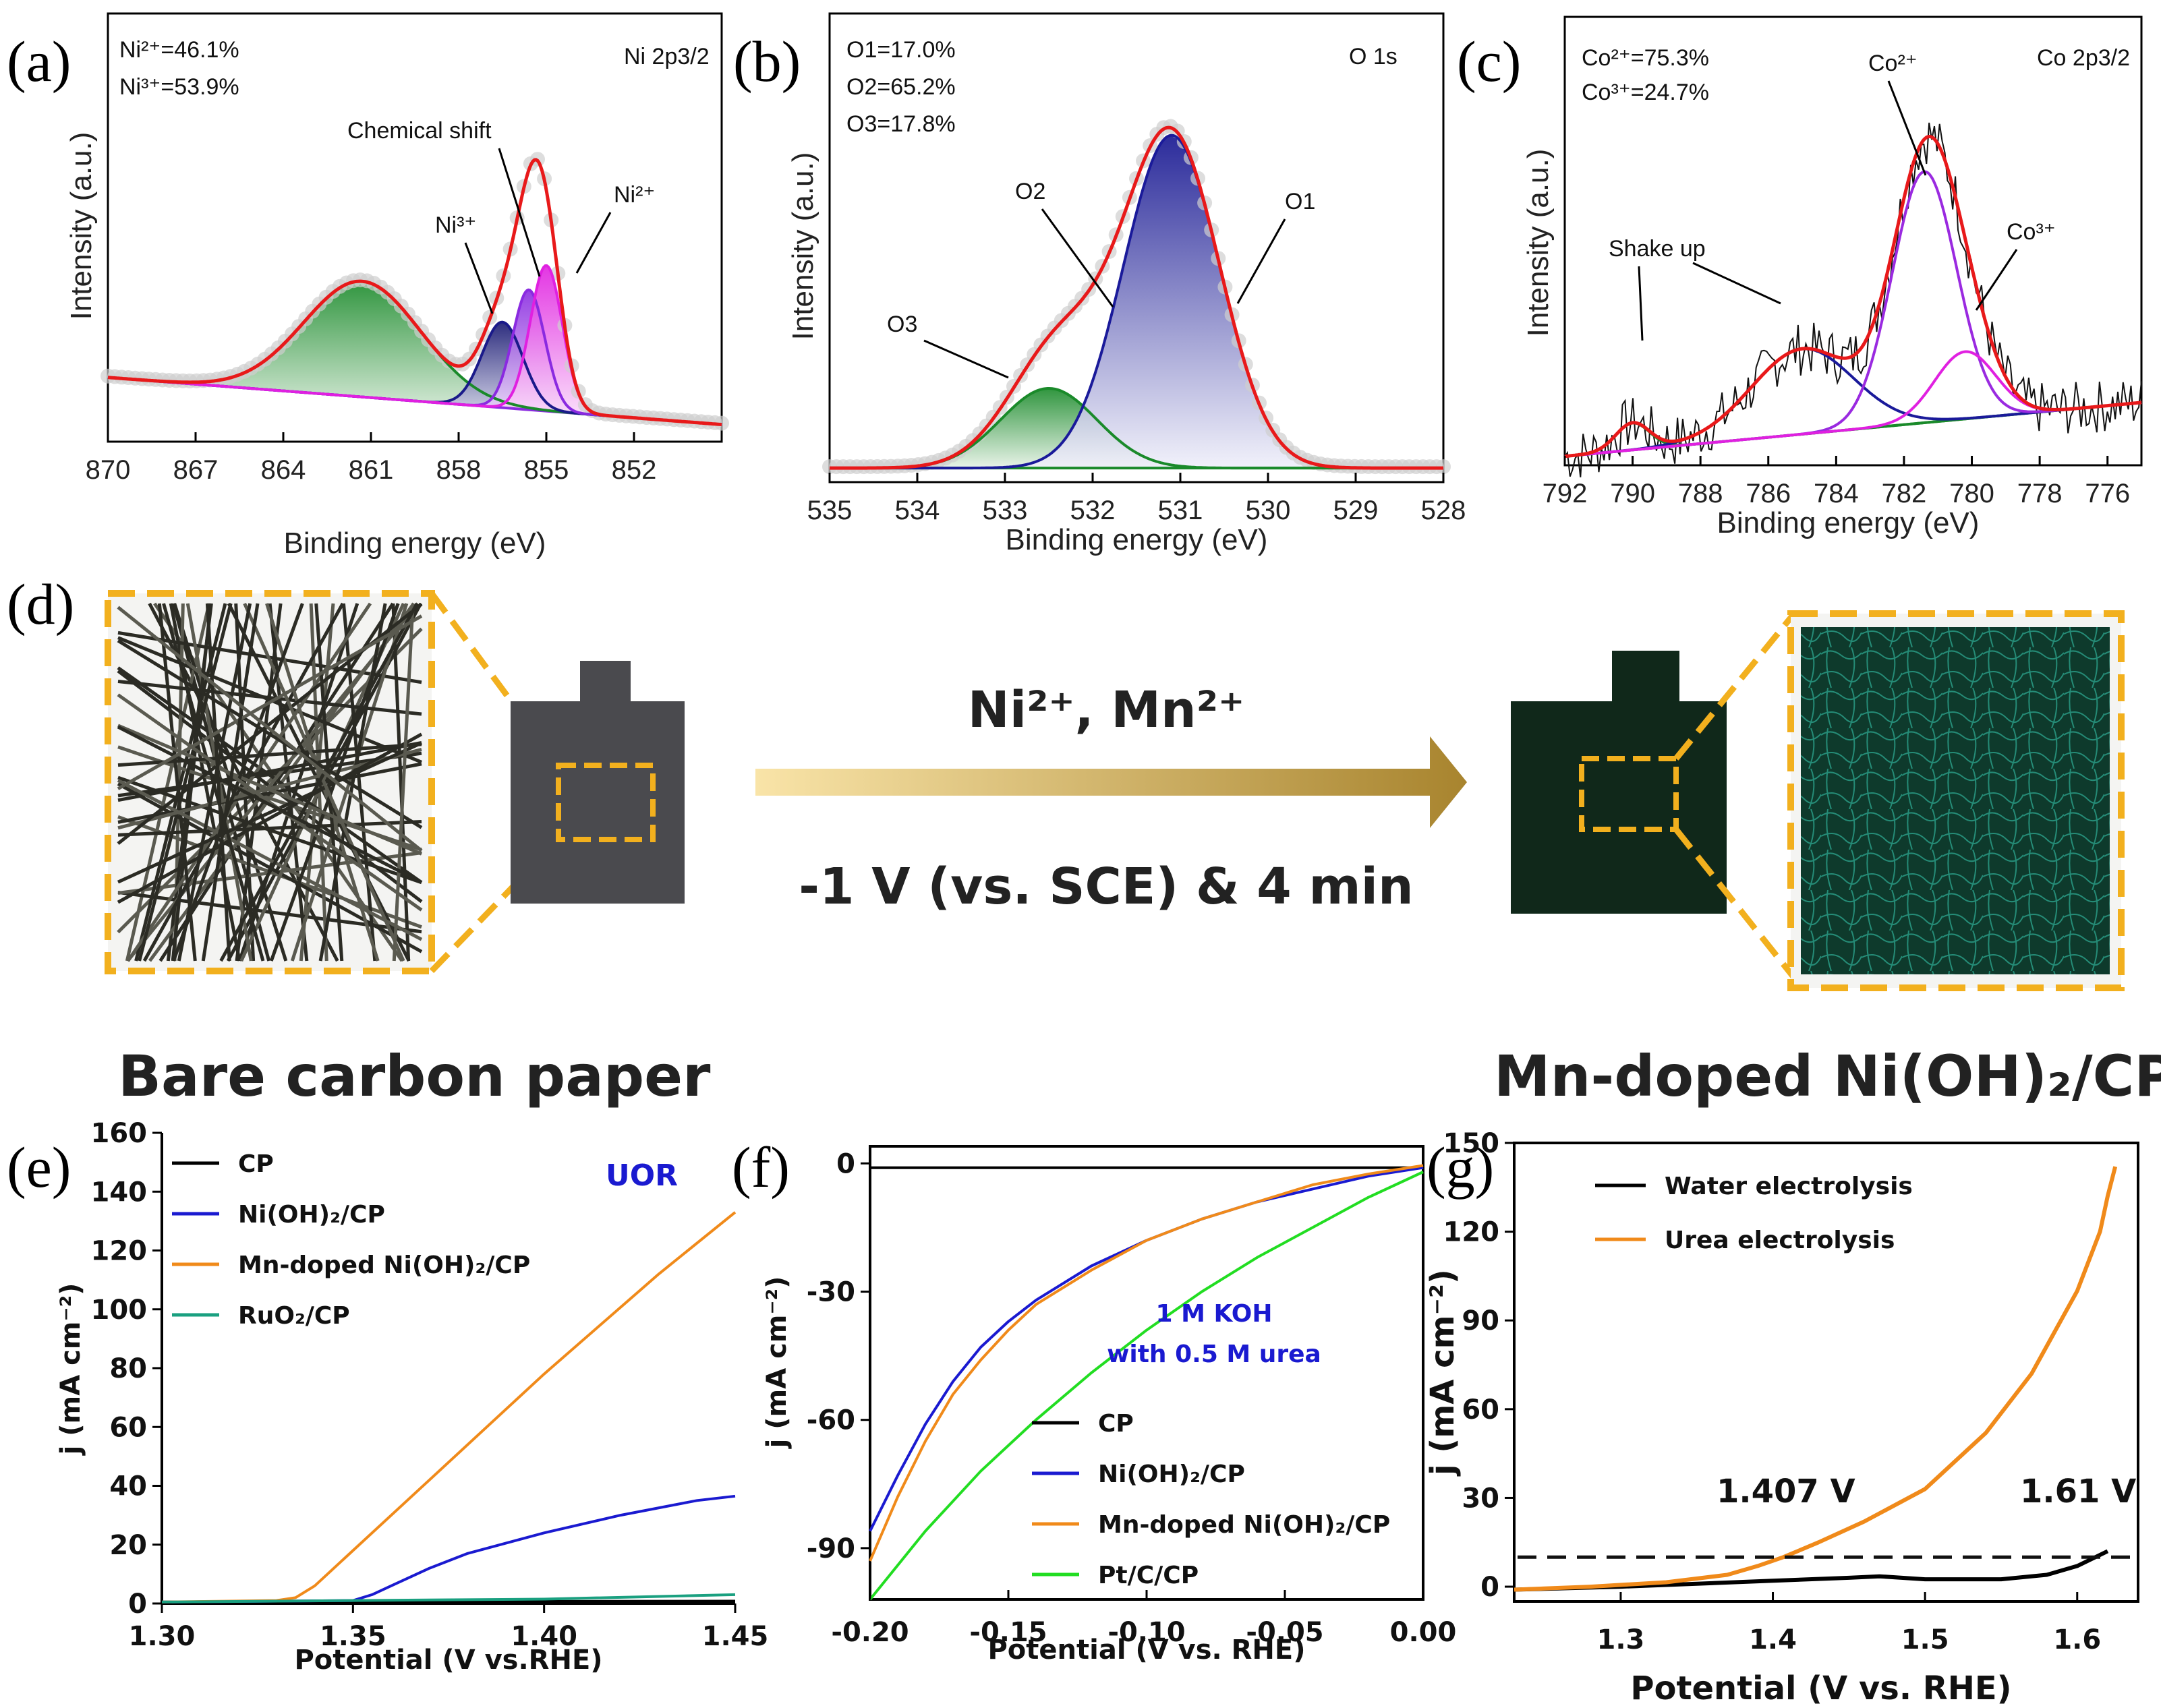  What do you see at coordinates (1423, 1632) in the screenshot?
I see `chart-f-xtick-label: 0.00` at bounding box center [1423, 1632].